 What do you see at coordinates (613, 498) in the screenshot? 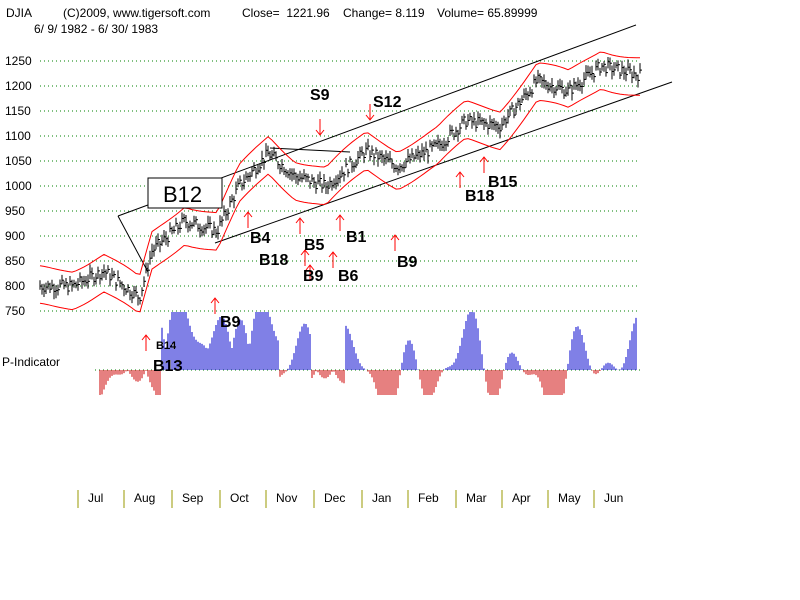
I see `x-month-label: Jun` at bounding box center [613, 498].